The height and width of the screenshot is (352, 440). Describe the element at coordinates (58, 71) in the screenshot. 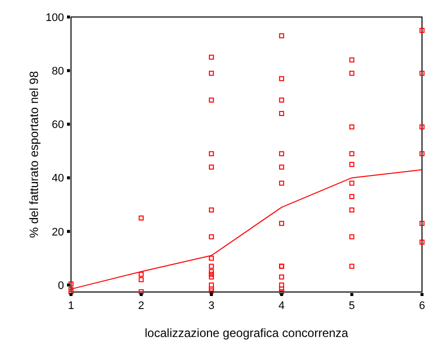

I see `y-tick-label: 80` at that location.